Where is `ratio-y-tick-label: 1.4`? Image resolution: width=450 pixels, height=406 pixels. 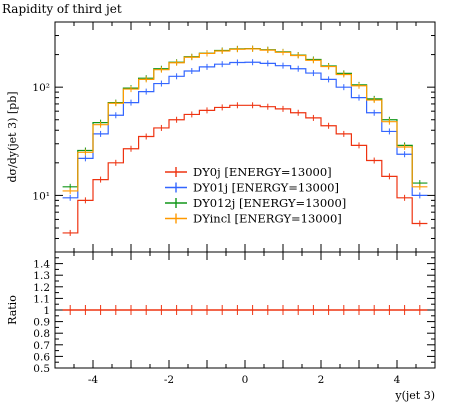 ratio-y-tick-label: 1.4 is located at coordinates (41, 265).